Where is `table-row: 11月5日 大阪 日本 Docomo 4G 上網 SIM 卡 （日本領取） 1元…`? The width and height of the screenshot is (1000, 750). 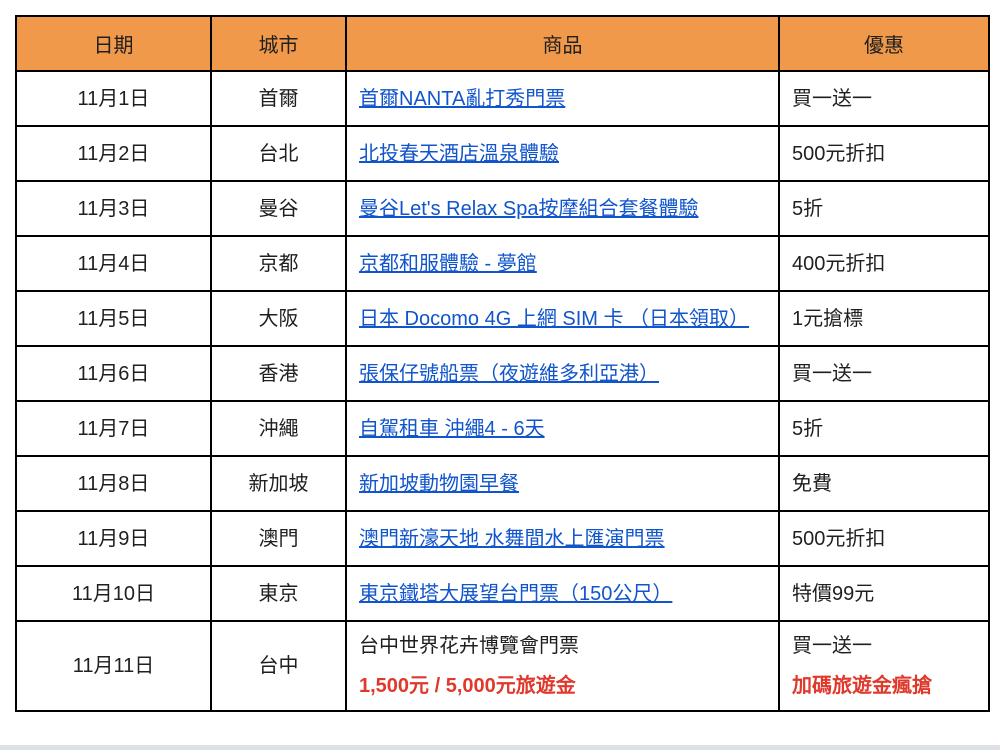
table-row: 11月5日 大阪 日本 Docomo 4G 上網 SIM 卡 （日本領取） 1元… is located at coordinates (502, 318).